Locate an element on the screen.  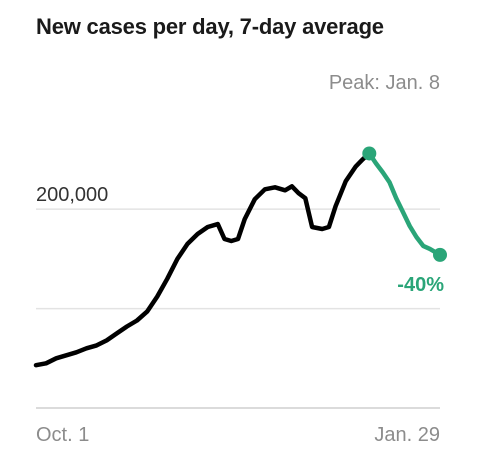
change-annotation: -40% is located at coordinates (420, 285).